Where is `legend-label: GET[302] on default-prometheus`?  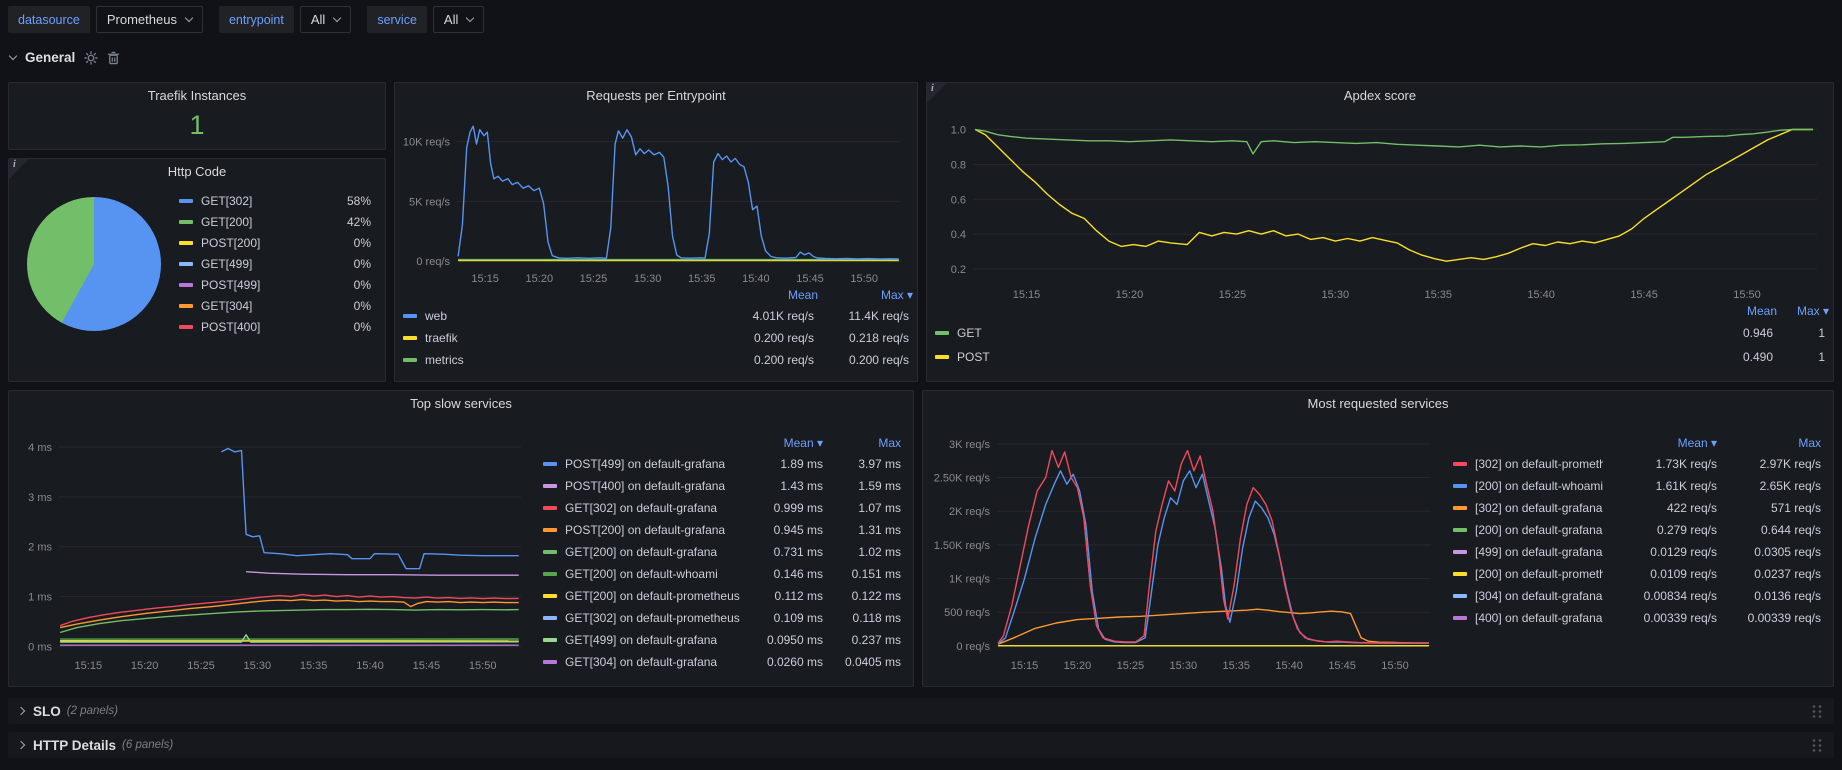 legend-label: GET[302] on default-prometheus is located at coordinates (652, 618).